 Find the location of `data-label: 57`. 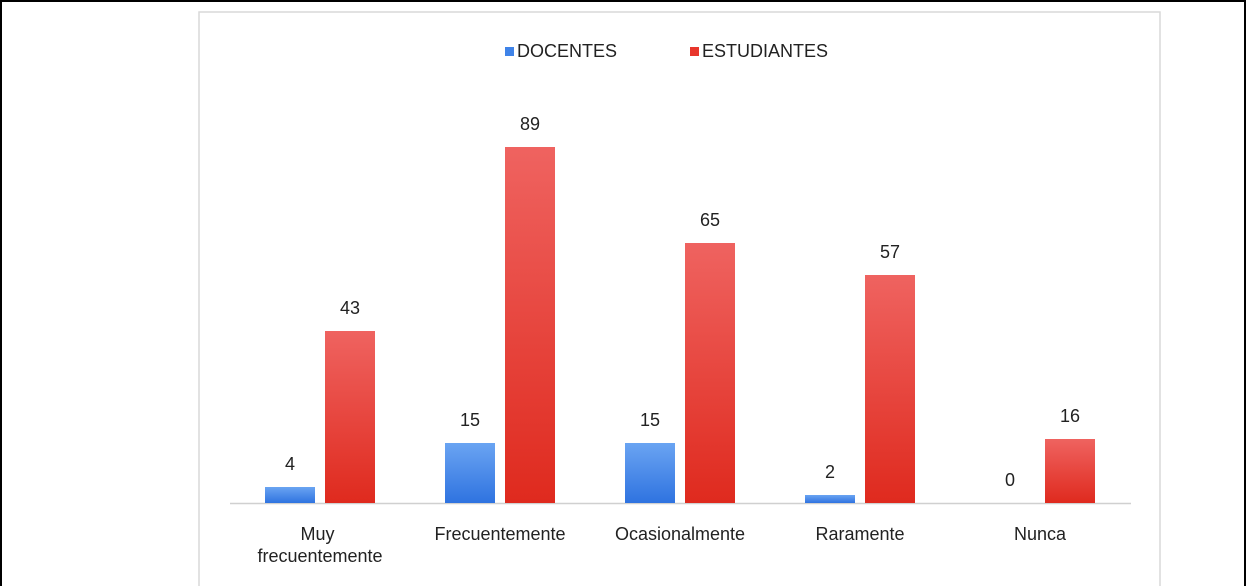

data-label: 57 is located at coordinates (890, 252).